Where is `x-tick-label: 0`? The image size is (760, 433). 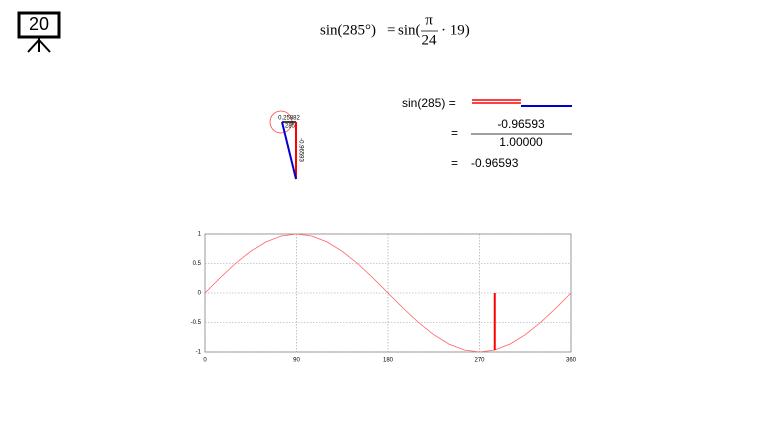
x-tick-label: 0 is located at coordinates (205, 361).